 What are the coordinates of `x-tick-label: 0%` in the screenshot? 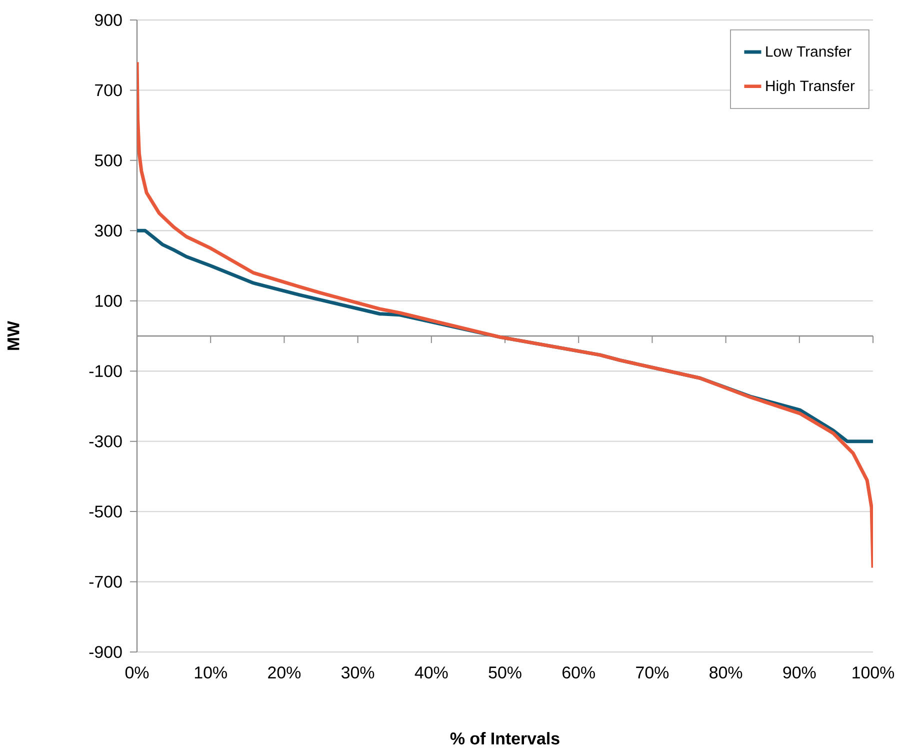 It's located at (137, 672).